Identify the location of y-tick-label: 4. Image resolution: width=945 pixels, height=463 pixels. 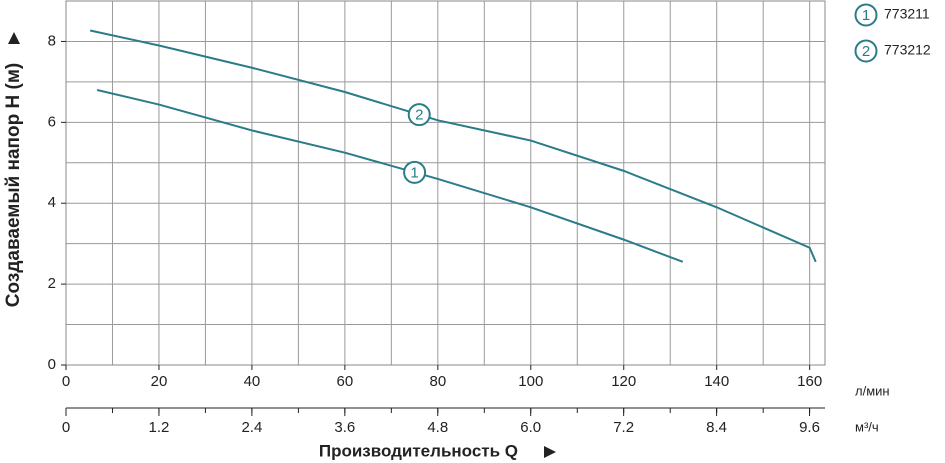
(52, 202).